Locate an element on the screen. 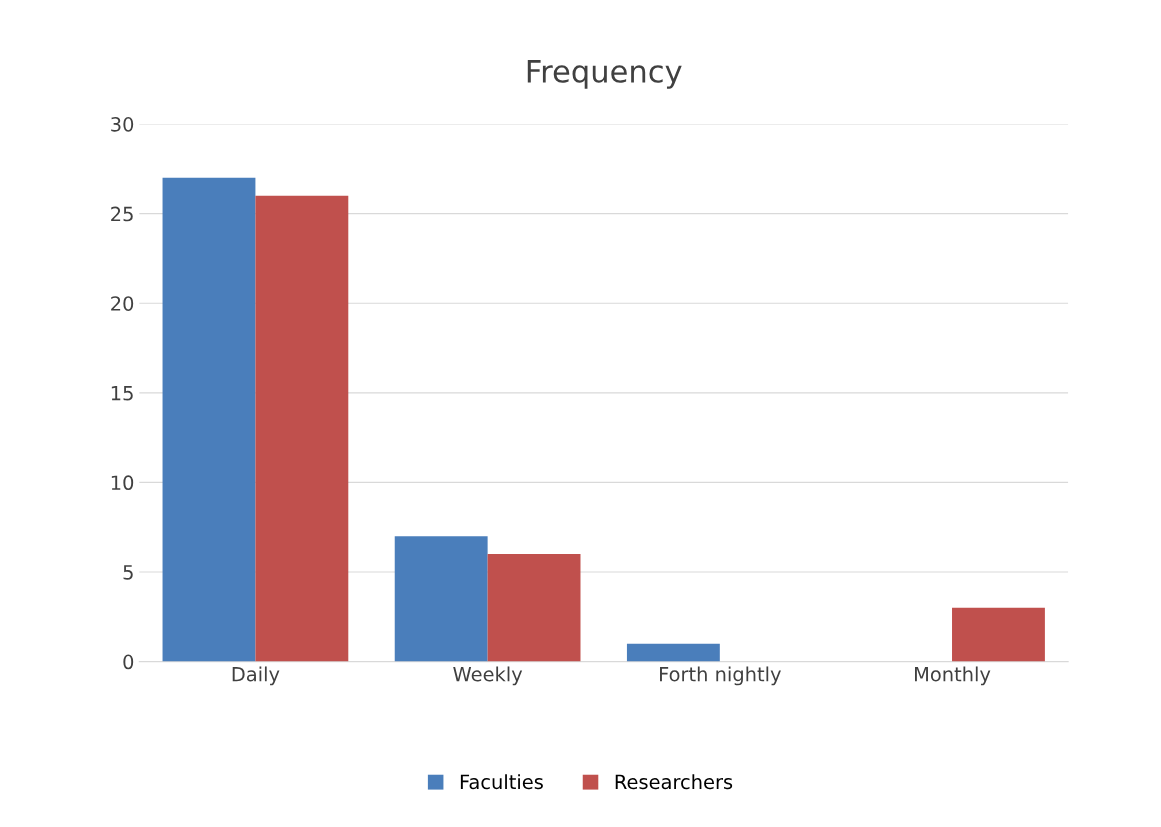  y-tick-label: 10 is located at coordinates (122, 483).